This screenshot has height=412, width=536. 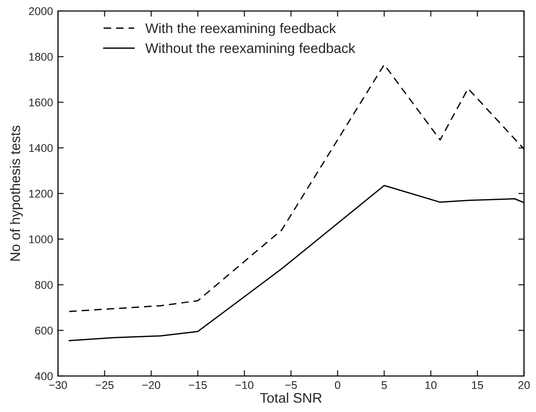 I want to click on x-tick-label: −20, so click(x=151, y=385).